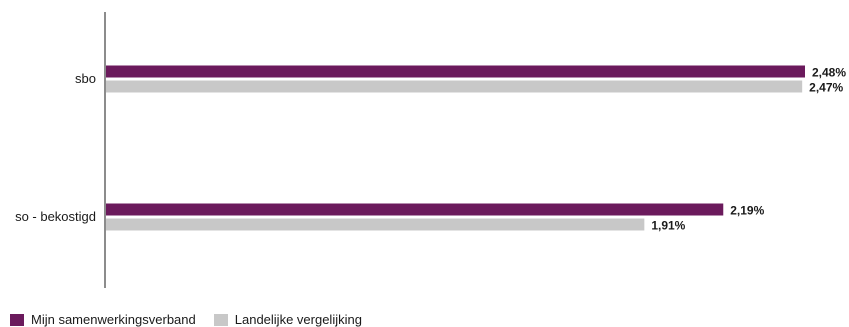 The width and height of the screenshot is (849, 327). I want to click on data-label: 1,91%, so click(668, 226).